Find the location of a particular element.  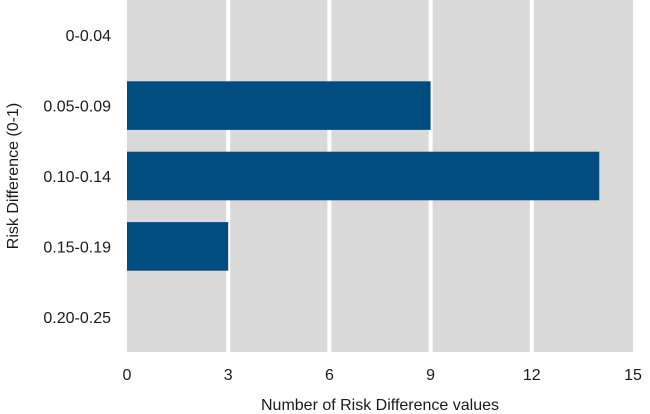

y-tick-label: 0.10-0.14 is located at coordinates (77, 177).